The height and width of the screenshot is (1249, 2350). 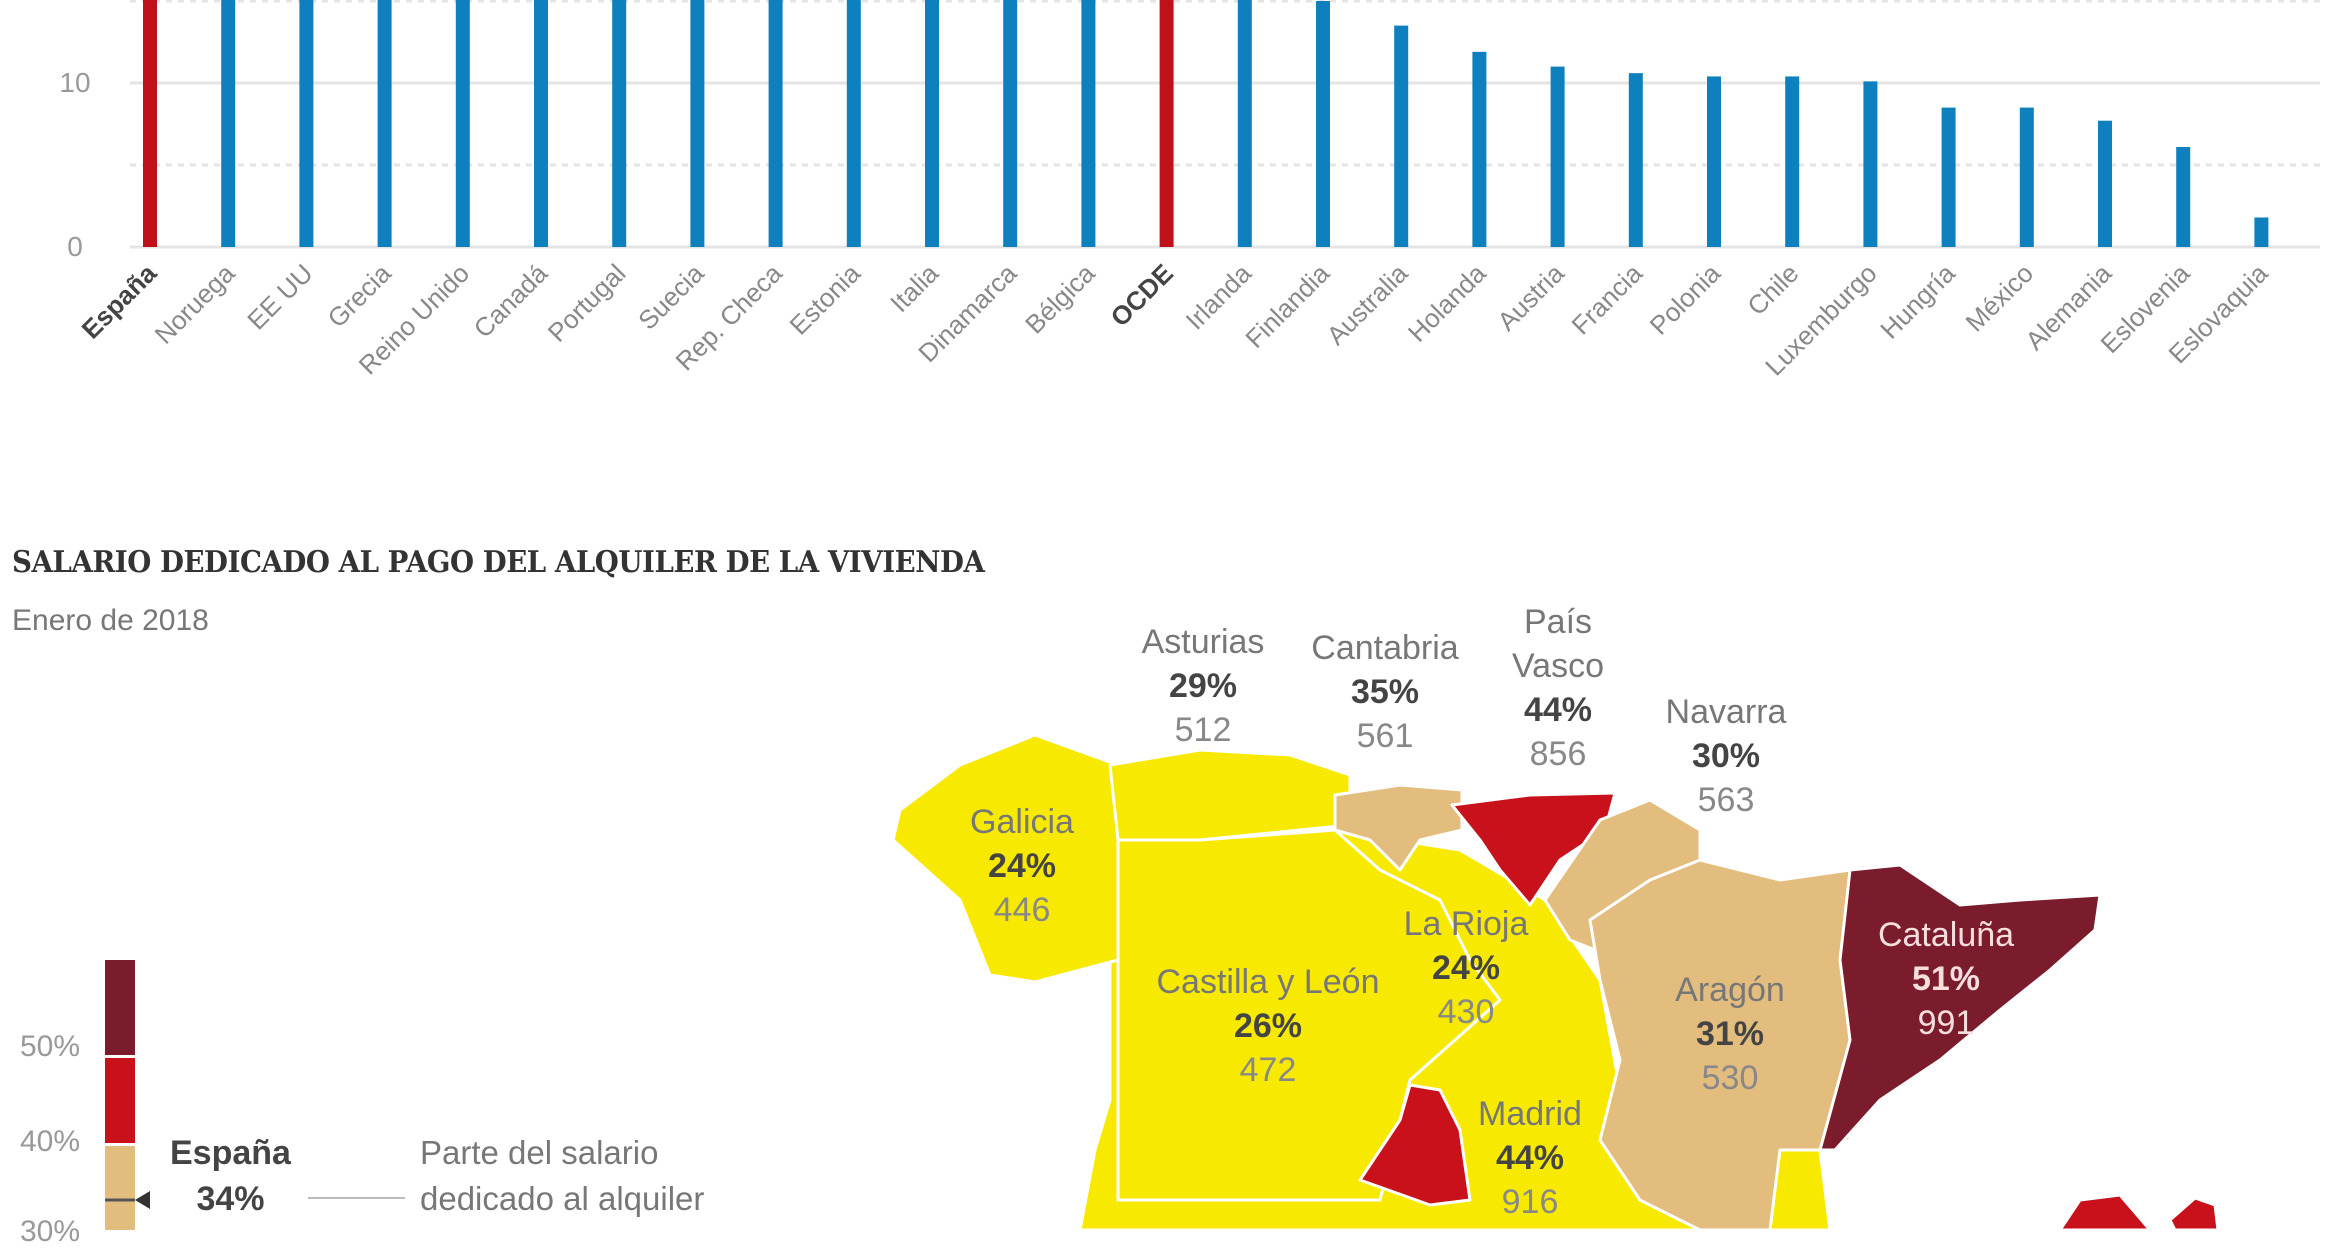 I want to click on legend-swatch-gt50, so click(x=120, y=1007).